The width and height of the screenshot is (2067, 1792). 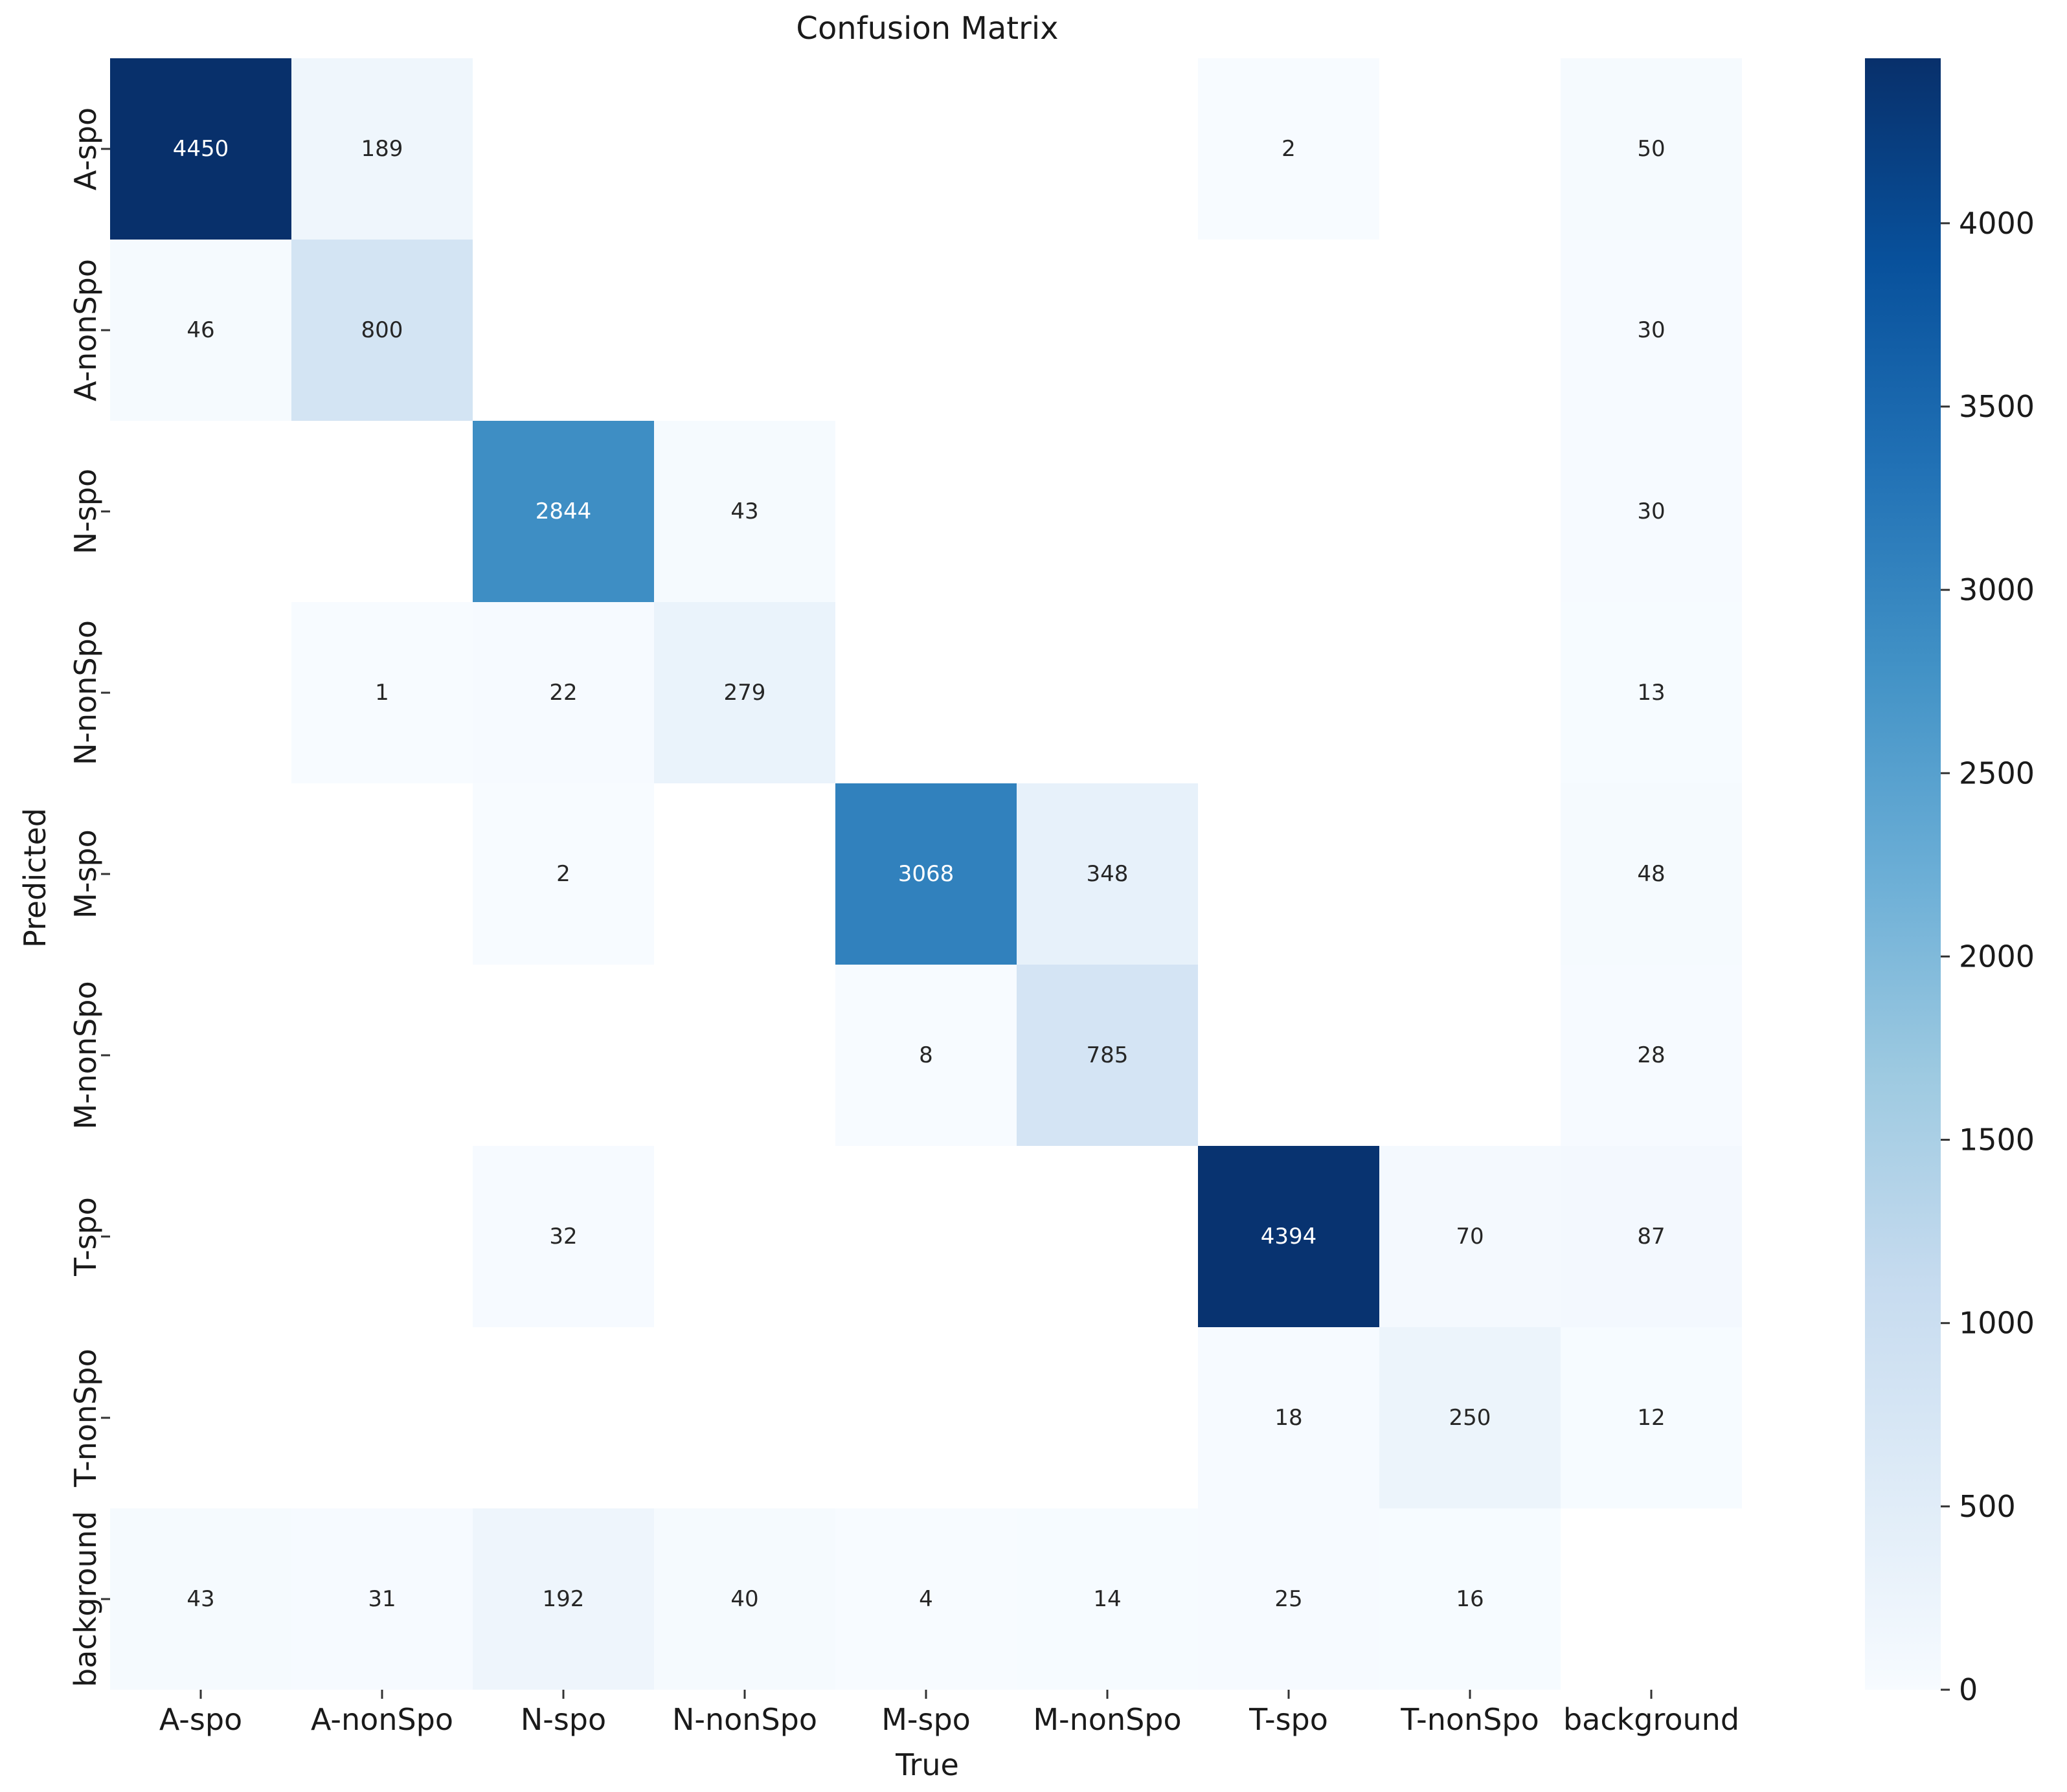 I want to click on cell-value-label: 13, so click(x=1651, y=693).